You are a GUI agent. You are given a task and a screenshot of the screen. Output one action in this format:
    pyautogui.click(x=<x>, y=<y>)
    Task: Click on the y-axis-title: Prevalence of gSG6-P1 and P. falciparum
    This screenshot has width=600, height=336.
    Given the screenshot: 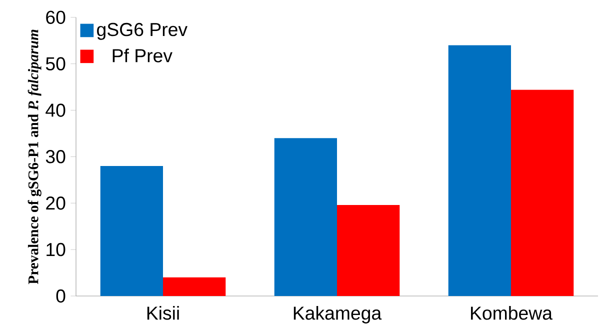 What is the action you would take?
    pyautogui.click(x=35, y=157)
    